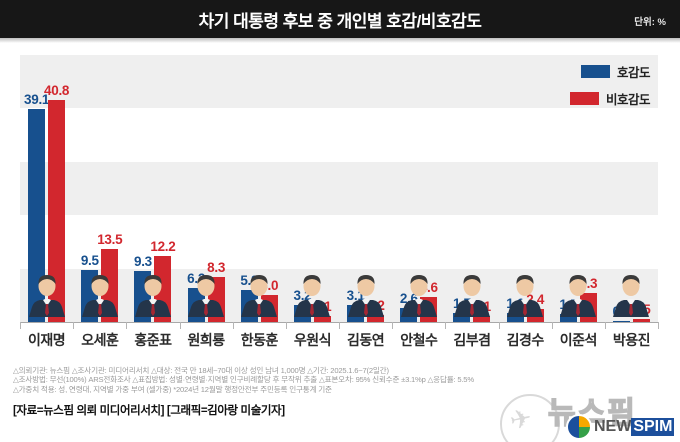 Image resolution: width=680 pixels, height=442 pixels. I want to click on source-credit: [자료=뉴스핌 의뢰 미디어리서치] [그래픽=김아랑 미술기자], so click(149, 411).